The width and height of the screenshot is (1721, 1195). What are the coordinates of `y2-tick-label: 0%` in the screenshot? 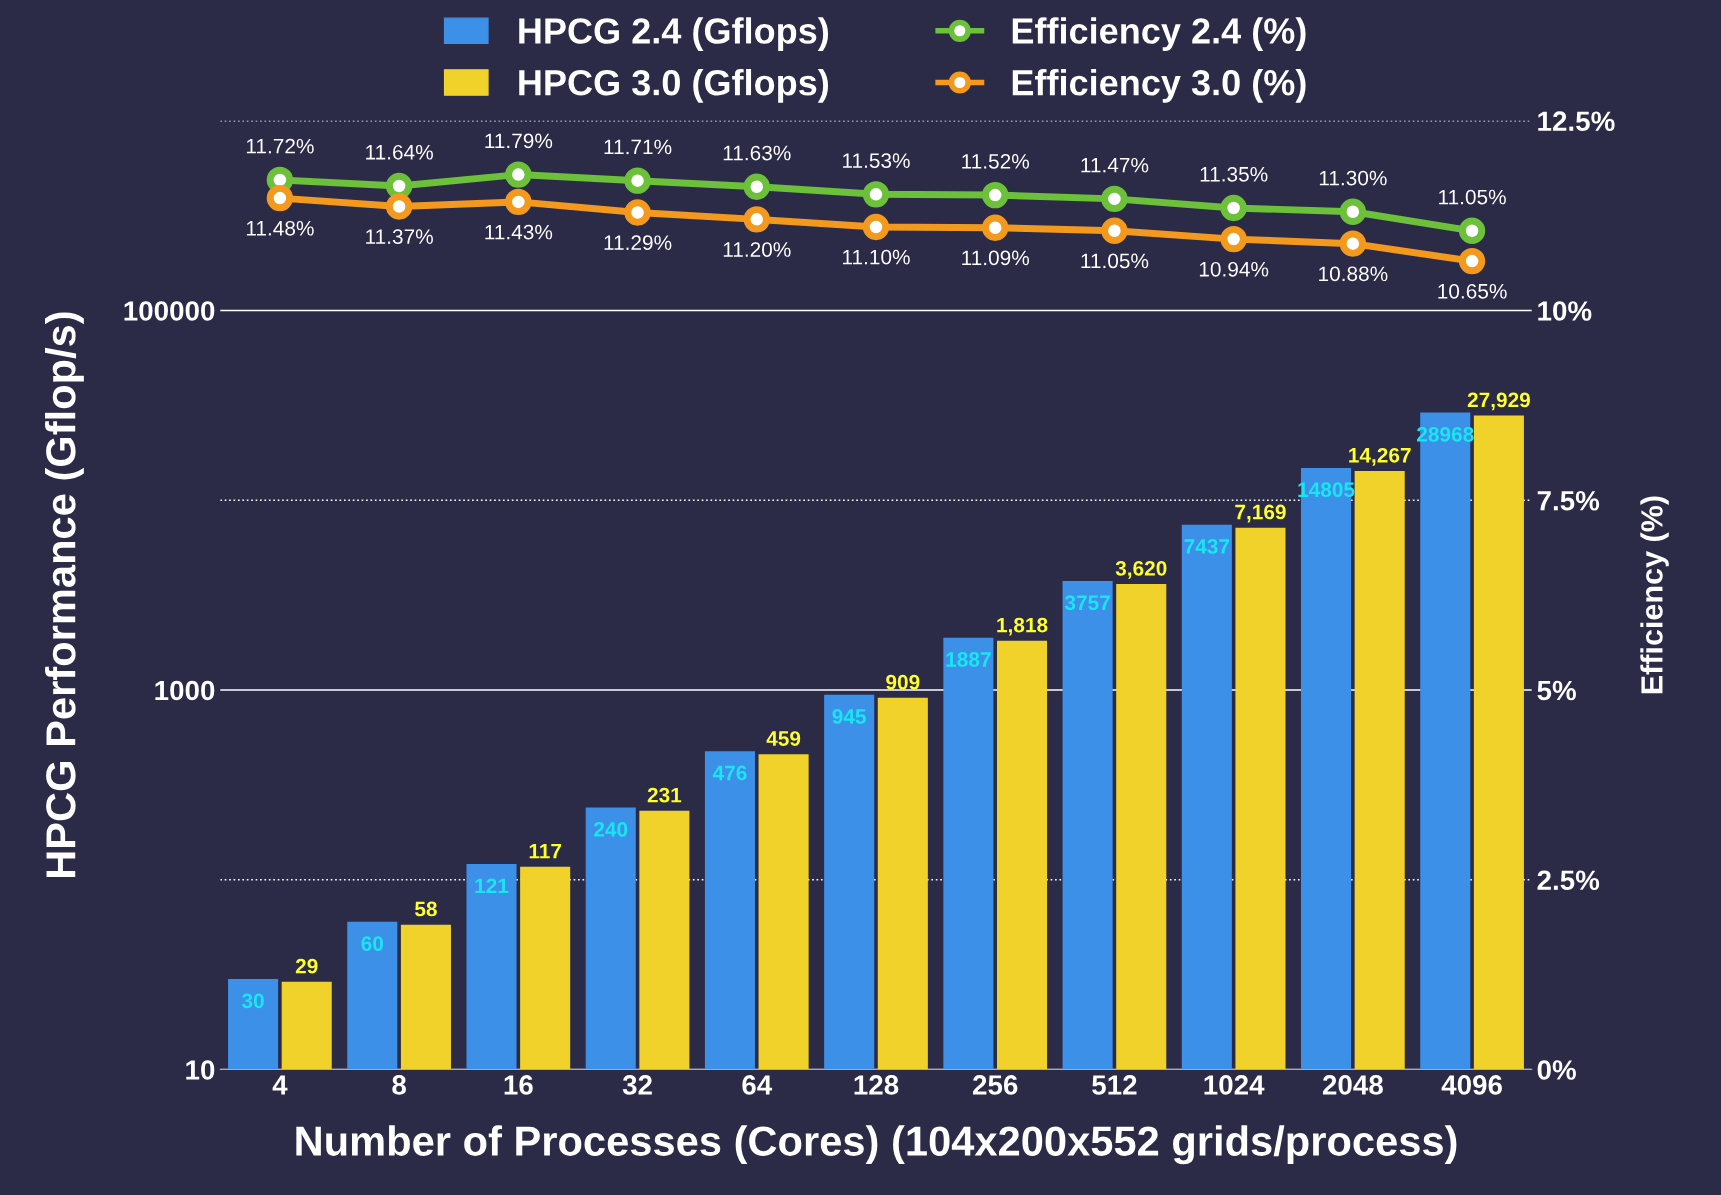 It's located at (1556, 1070).